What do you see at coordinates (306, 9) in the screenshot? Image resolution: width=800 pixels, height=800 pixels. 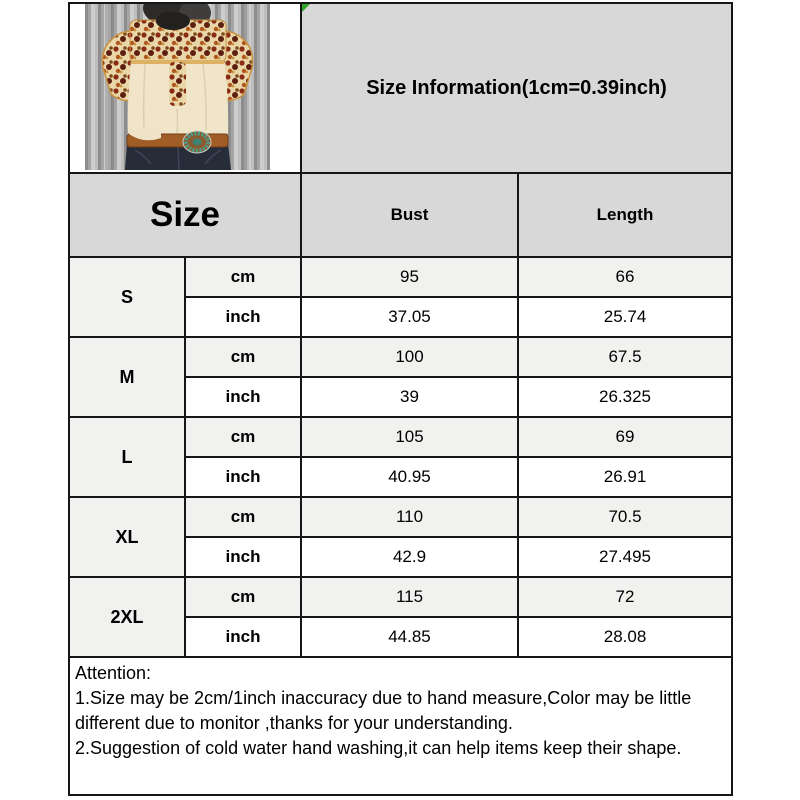 I see `corner-flag-icon` at bounding box center [306, 9].